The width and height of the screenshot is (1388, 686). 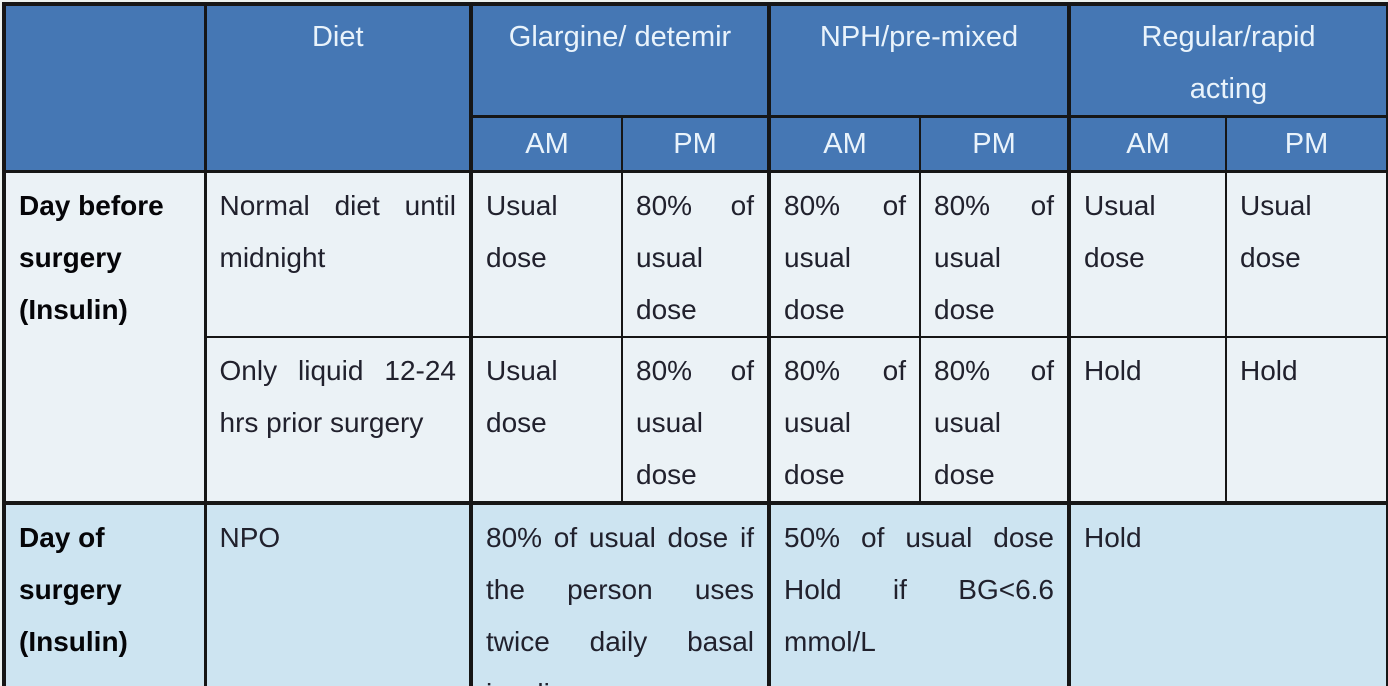 What do you see at coordinates (104, 337) in the screenshot?
I see `row-header-day-before-surgery: Day before surgery (Insulin)` at bounding box center [104, 337].